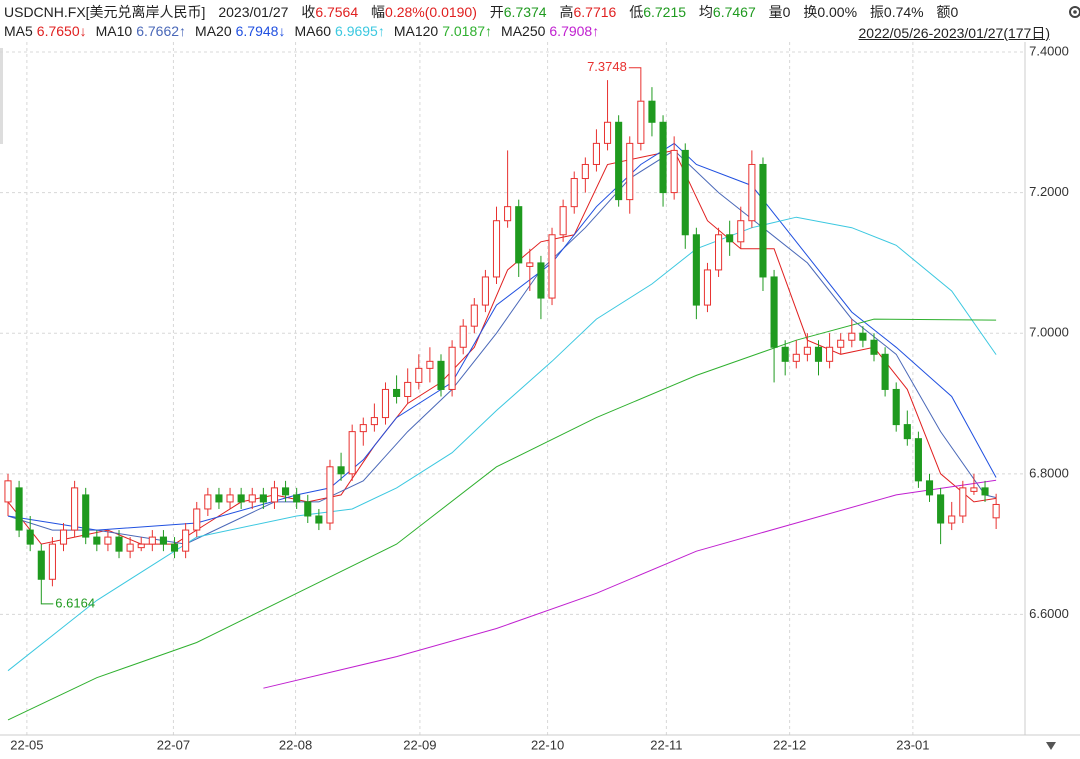 The height and width of the screenshot is (759, 1080). Describe the element at coordinates (595, 12) in the screenshot. I see `value: 6.7716` at that location.